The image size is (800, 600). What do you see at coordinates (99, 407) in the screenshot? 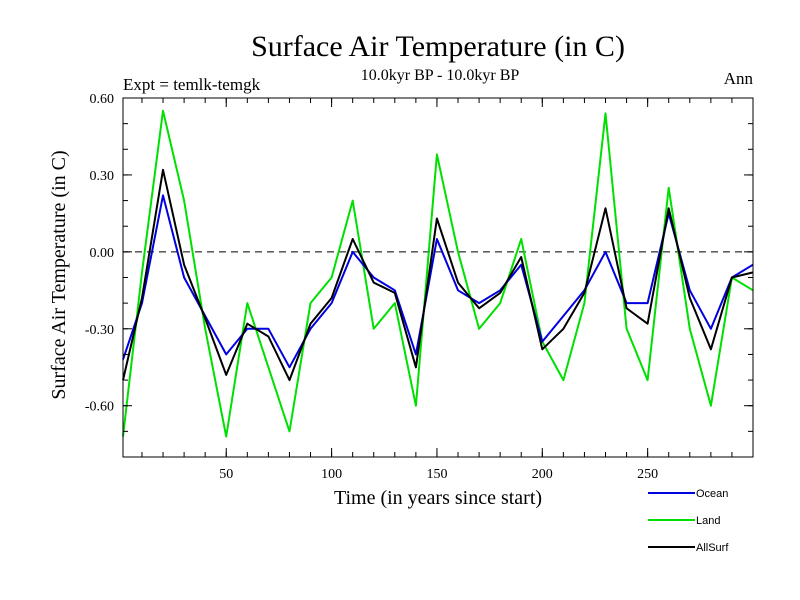
I see `y-tick-label: -0.60` at bounding box center [99, 407].